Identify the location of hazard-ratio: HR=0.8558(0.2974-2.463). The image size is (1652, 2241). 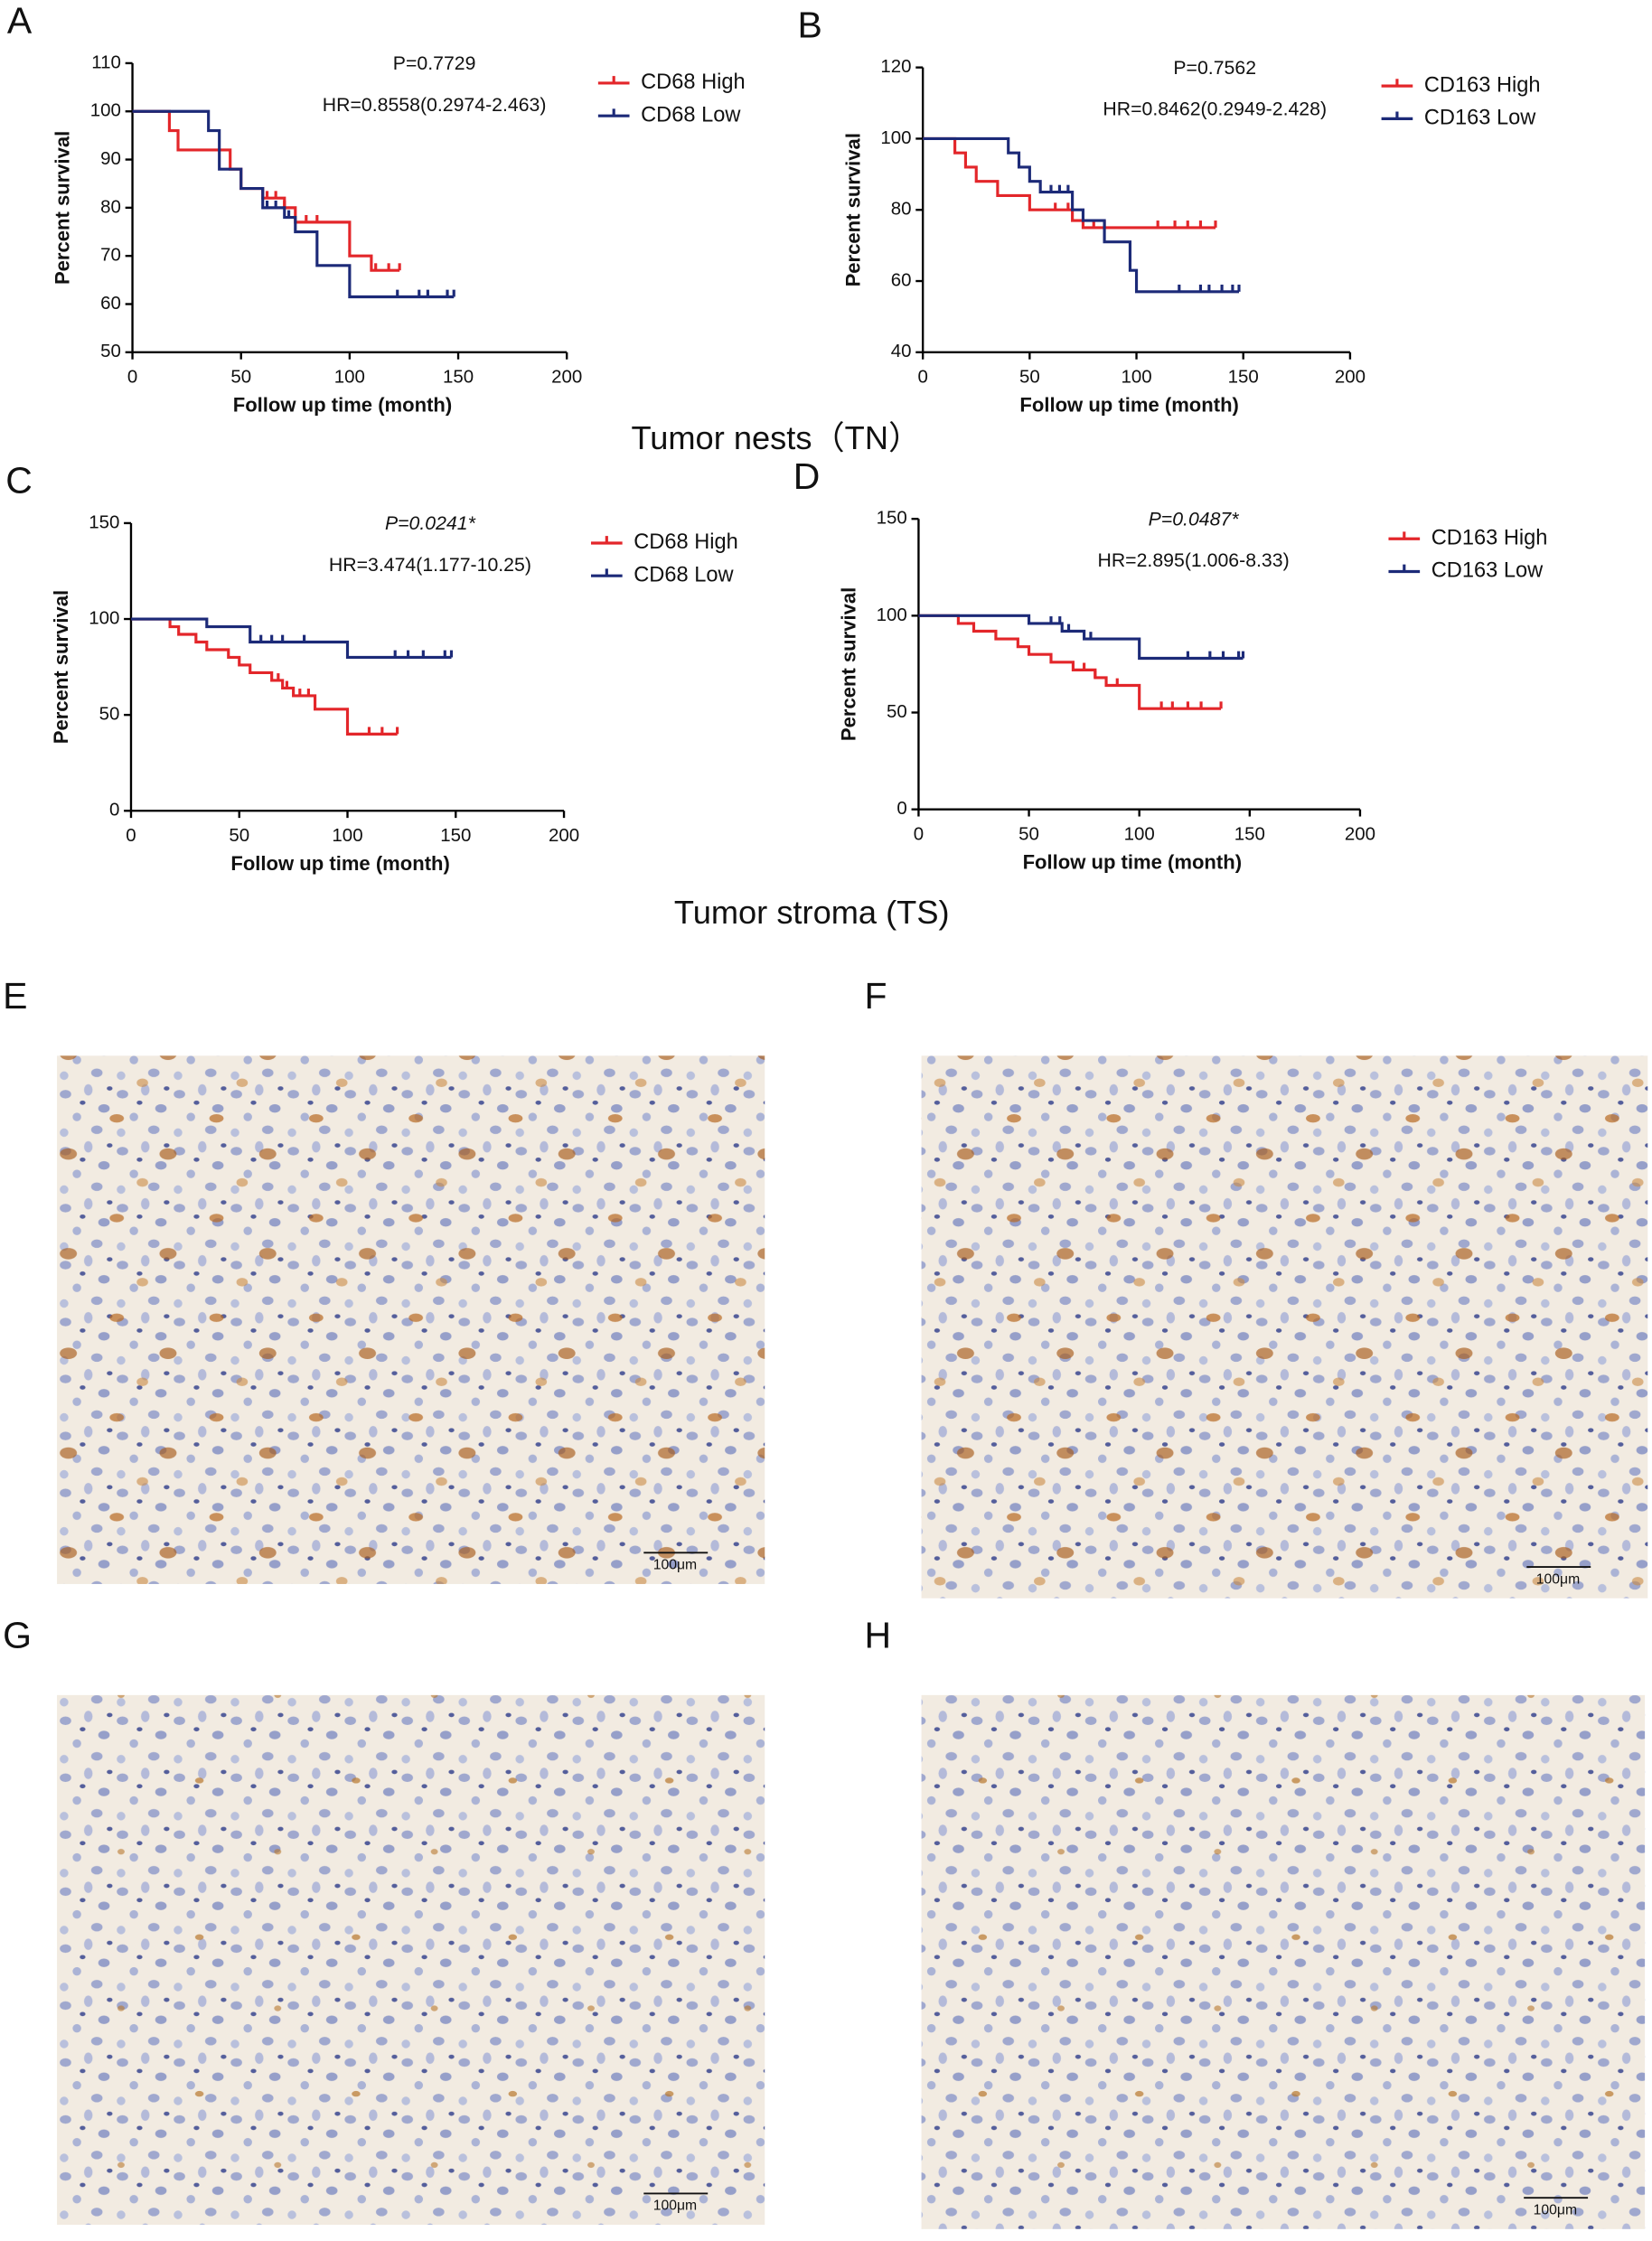
(435, 105).